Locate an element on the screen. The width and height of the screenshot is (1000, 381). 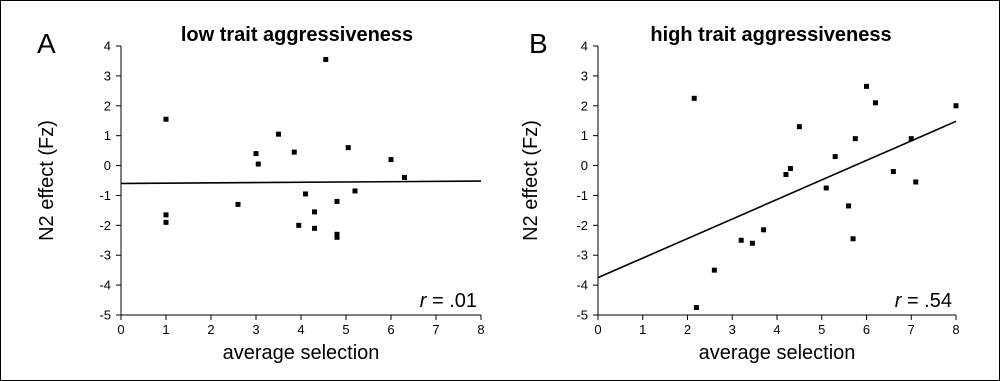
panel-letter: A is located at coordinates (46, 43).